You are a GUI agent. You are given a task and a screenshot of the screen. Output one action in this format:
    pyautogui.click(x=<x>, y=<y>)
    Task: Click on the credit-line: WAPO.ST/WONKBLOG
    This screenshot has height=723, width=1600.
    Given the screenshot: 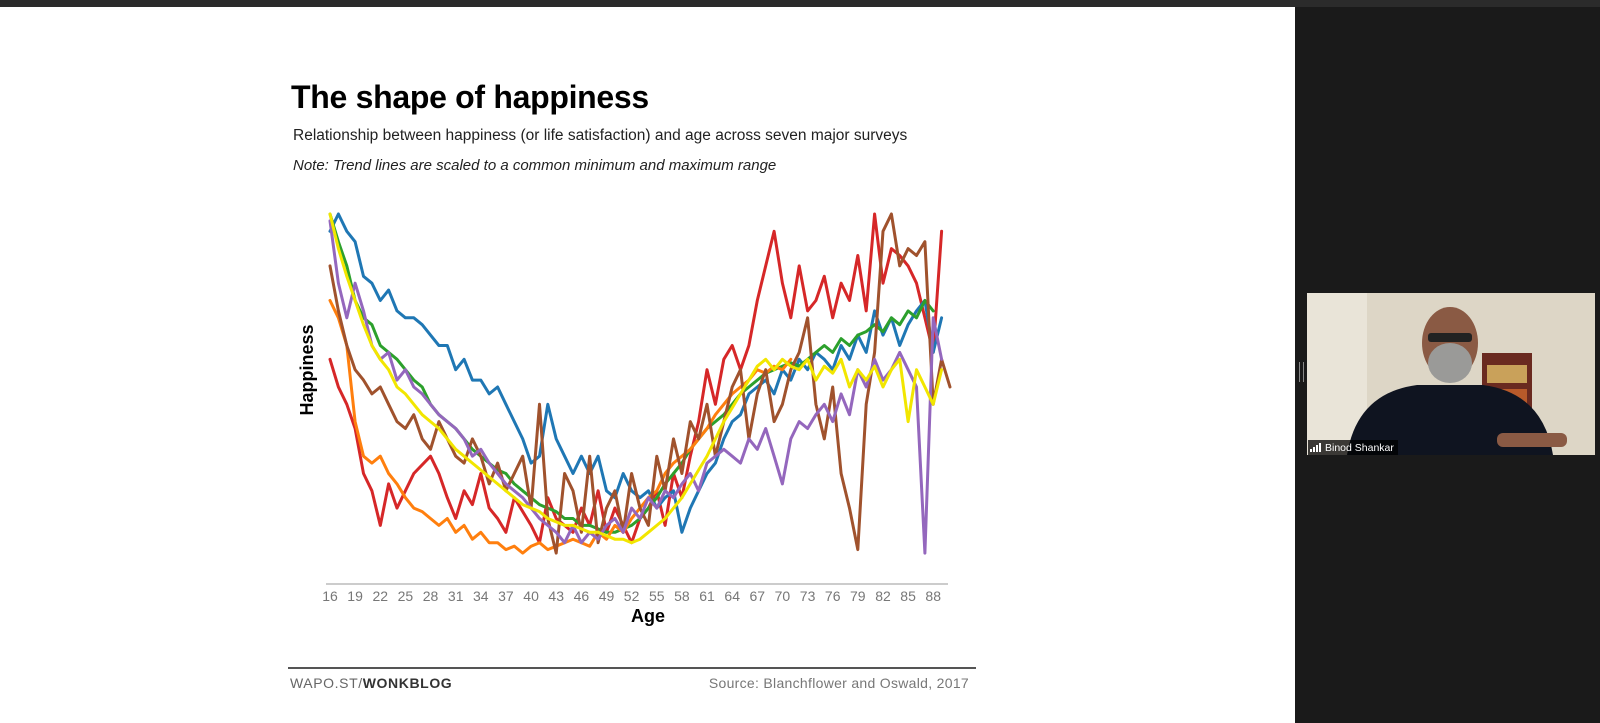 What is the action you would take?
    pyautogui.click(x=371, y=683)
    